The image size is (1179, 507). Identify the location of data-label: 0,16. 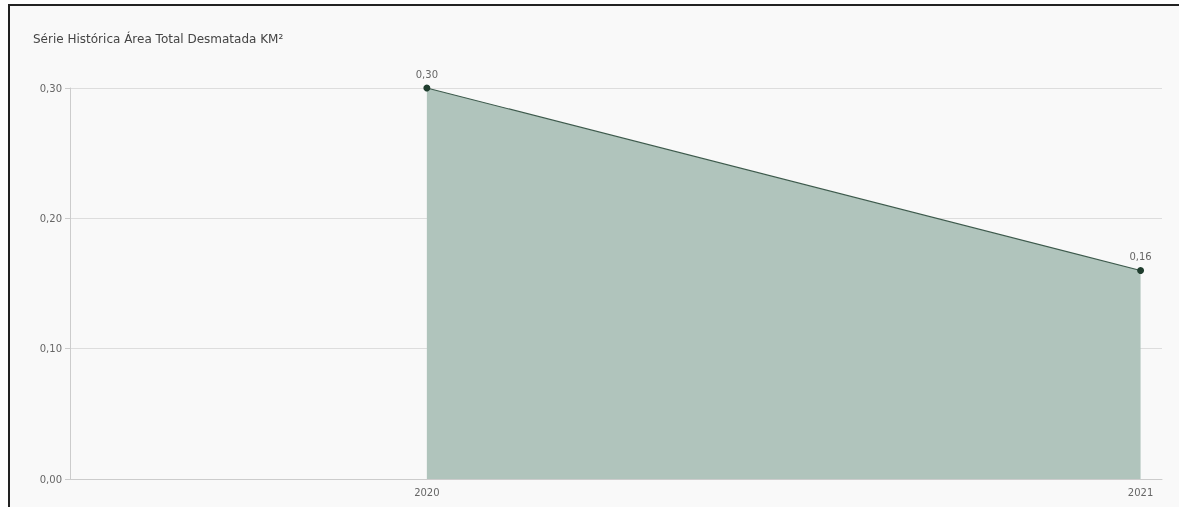
(1140, 257).